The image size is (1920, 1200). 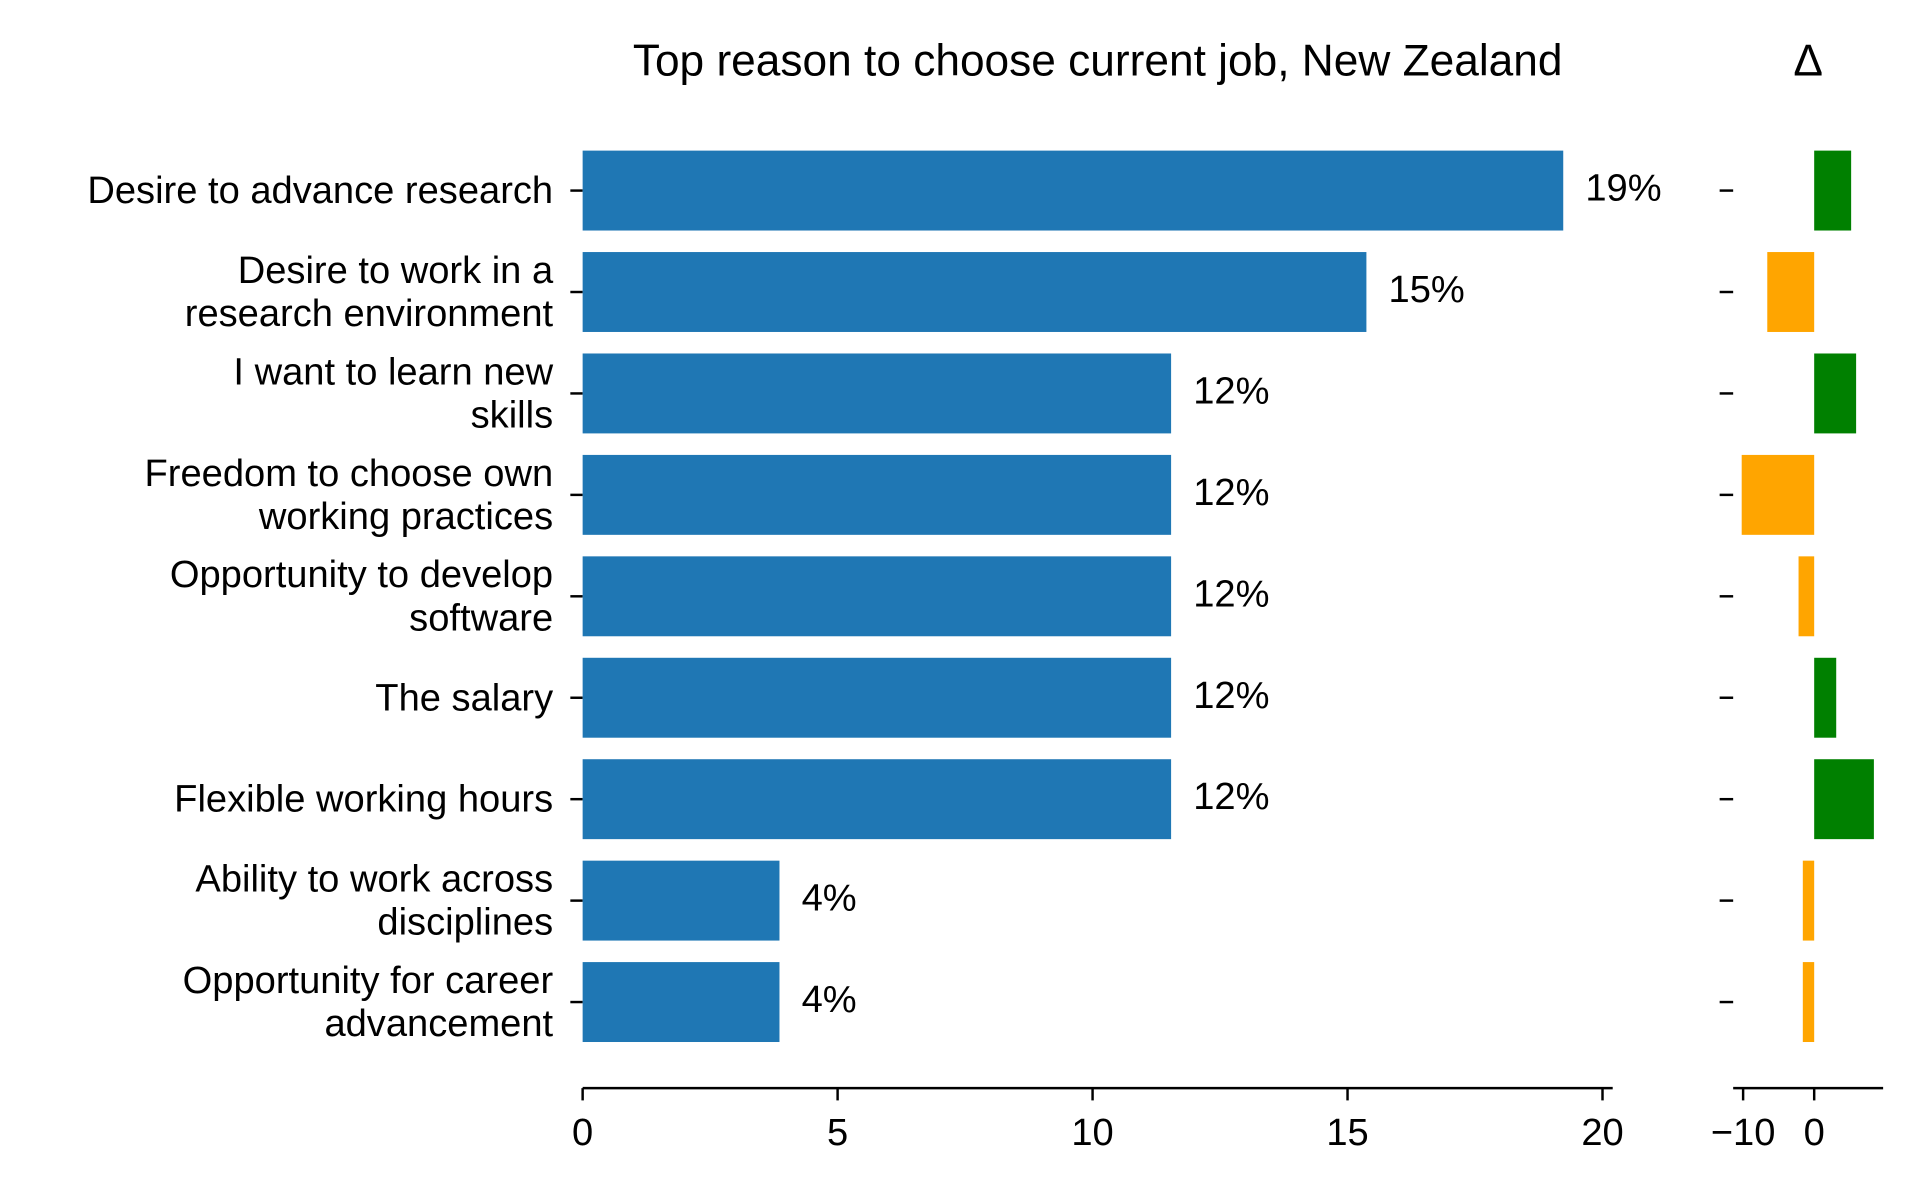 What do you see at coordinates (837, 1133) in the screenshot?
I see `x-tick-label: 5` at bounding box center [837, 1133].